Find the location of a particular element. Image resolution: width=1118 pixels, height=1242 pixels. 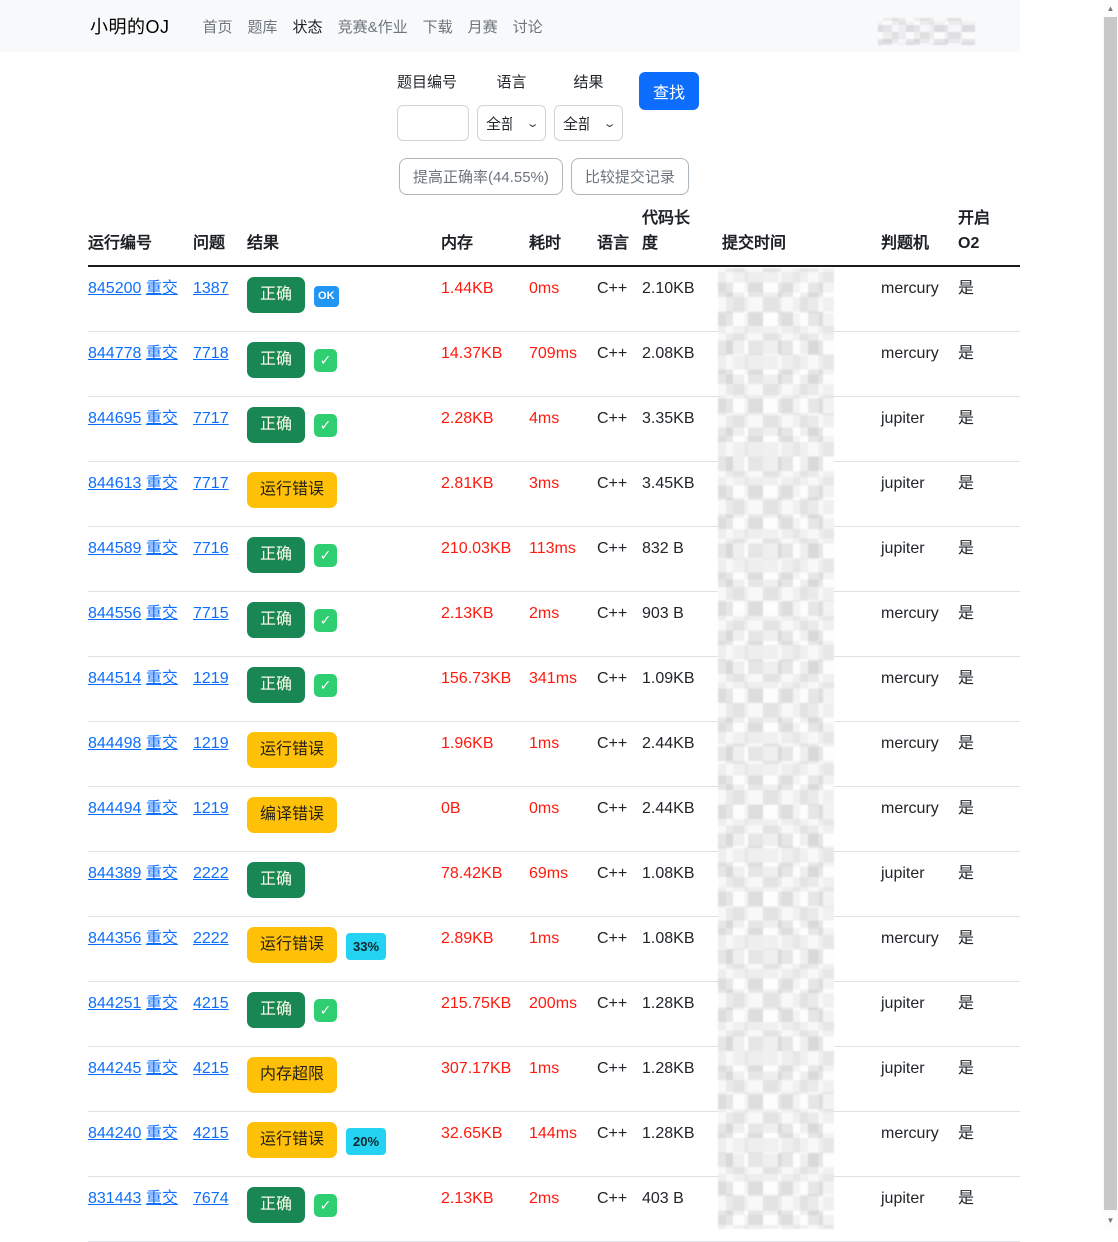

redacted-username is located at coordinates (926, 31).